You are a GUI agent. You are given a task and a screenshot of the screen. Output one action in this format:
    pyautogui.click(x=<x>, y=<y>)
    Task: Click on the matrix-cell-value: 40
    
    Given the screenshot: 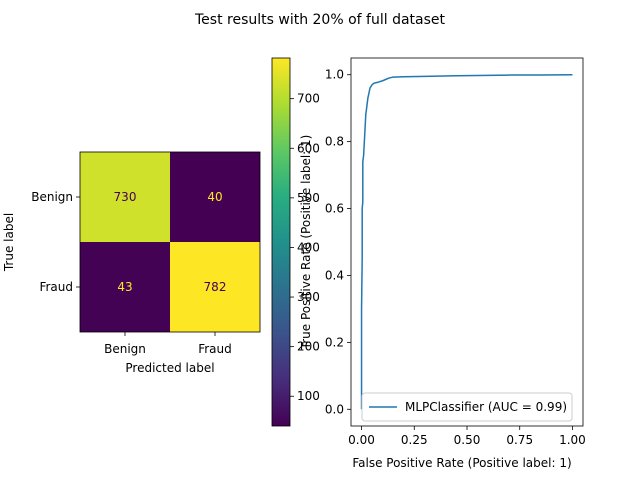 What is the action you would take?
    pyautogui.click(x=214, y=197)
    